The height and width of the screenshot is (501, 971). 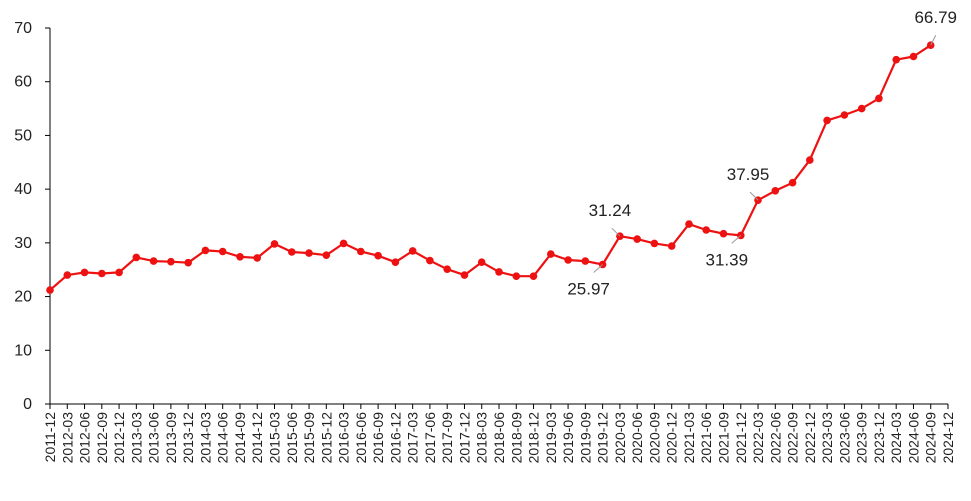 What do you see at coordinates (862, 438) in the screenshot?
I see `x-tick-label: 2023-09` at bounding box center [862, 438].